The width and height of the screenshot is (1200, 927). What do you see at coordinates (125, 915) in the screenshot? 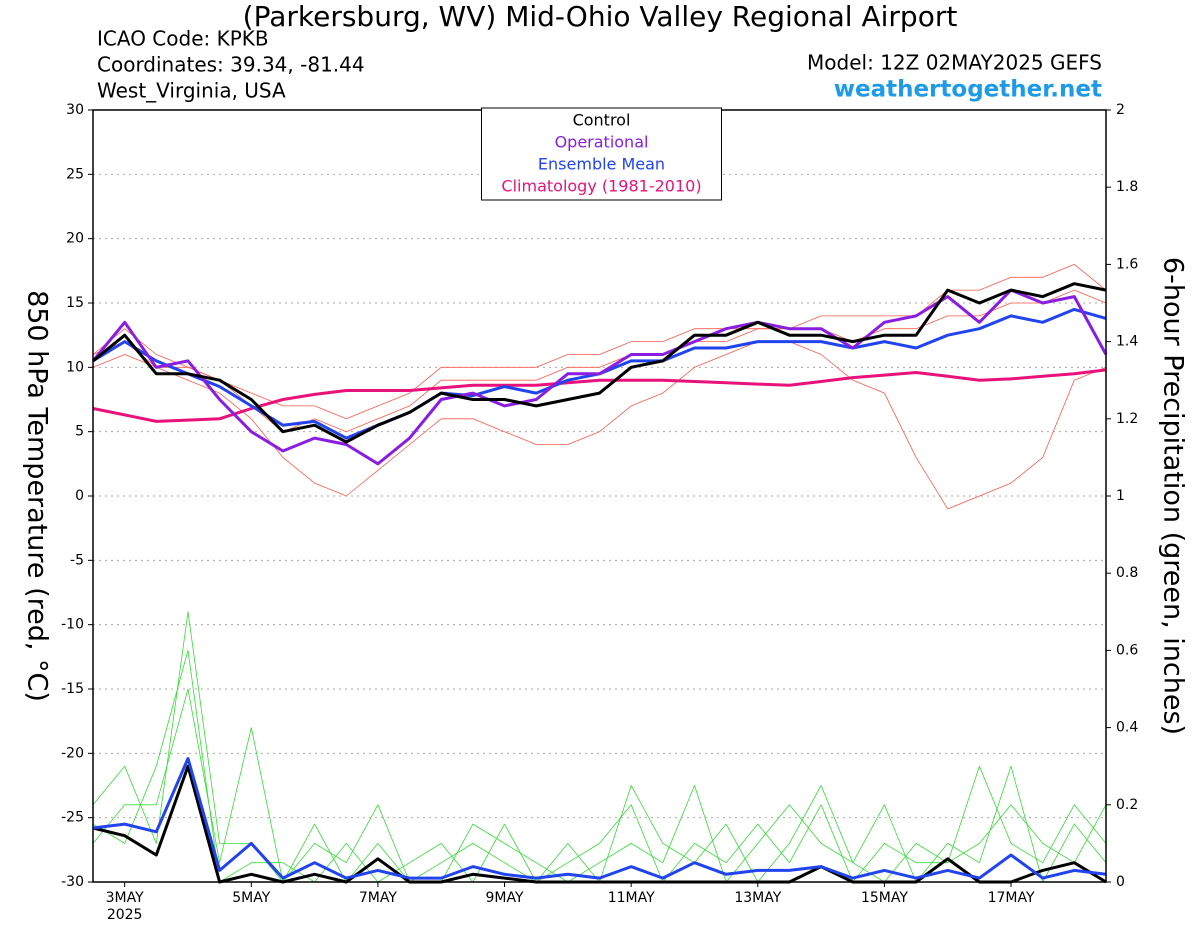
I see `x-sublabel: 2025` at bounding box center [125, 915].